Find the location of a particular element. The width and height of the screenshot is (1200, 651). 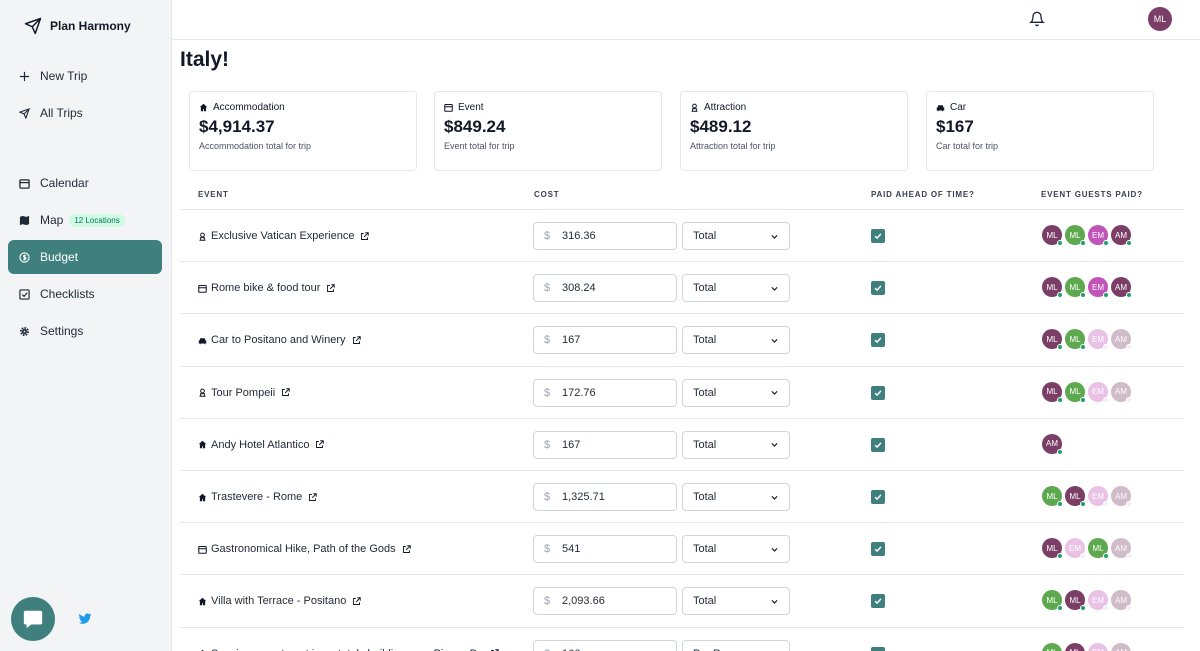

event-name: Rome bike & food tour is located at coordinates (266, 288).